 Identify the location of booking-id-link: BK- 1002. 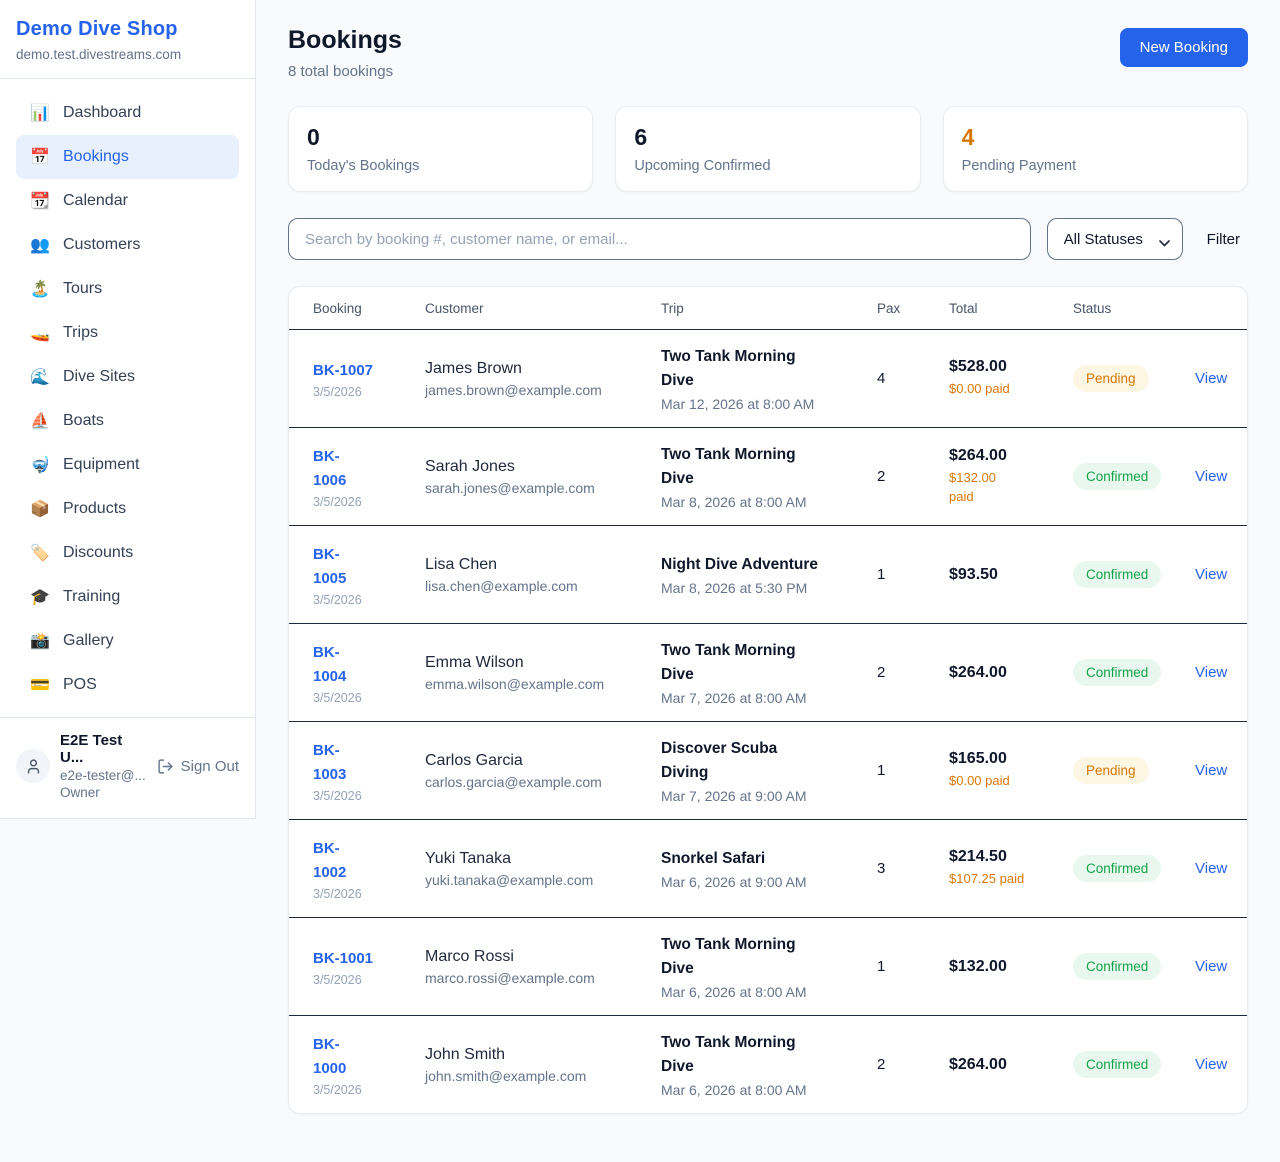
(330, 860).